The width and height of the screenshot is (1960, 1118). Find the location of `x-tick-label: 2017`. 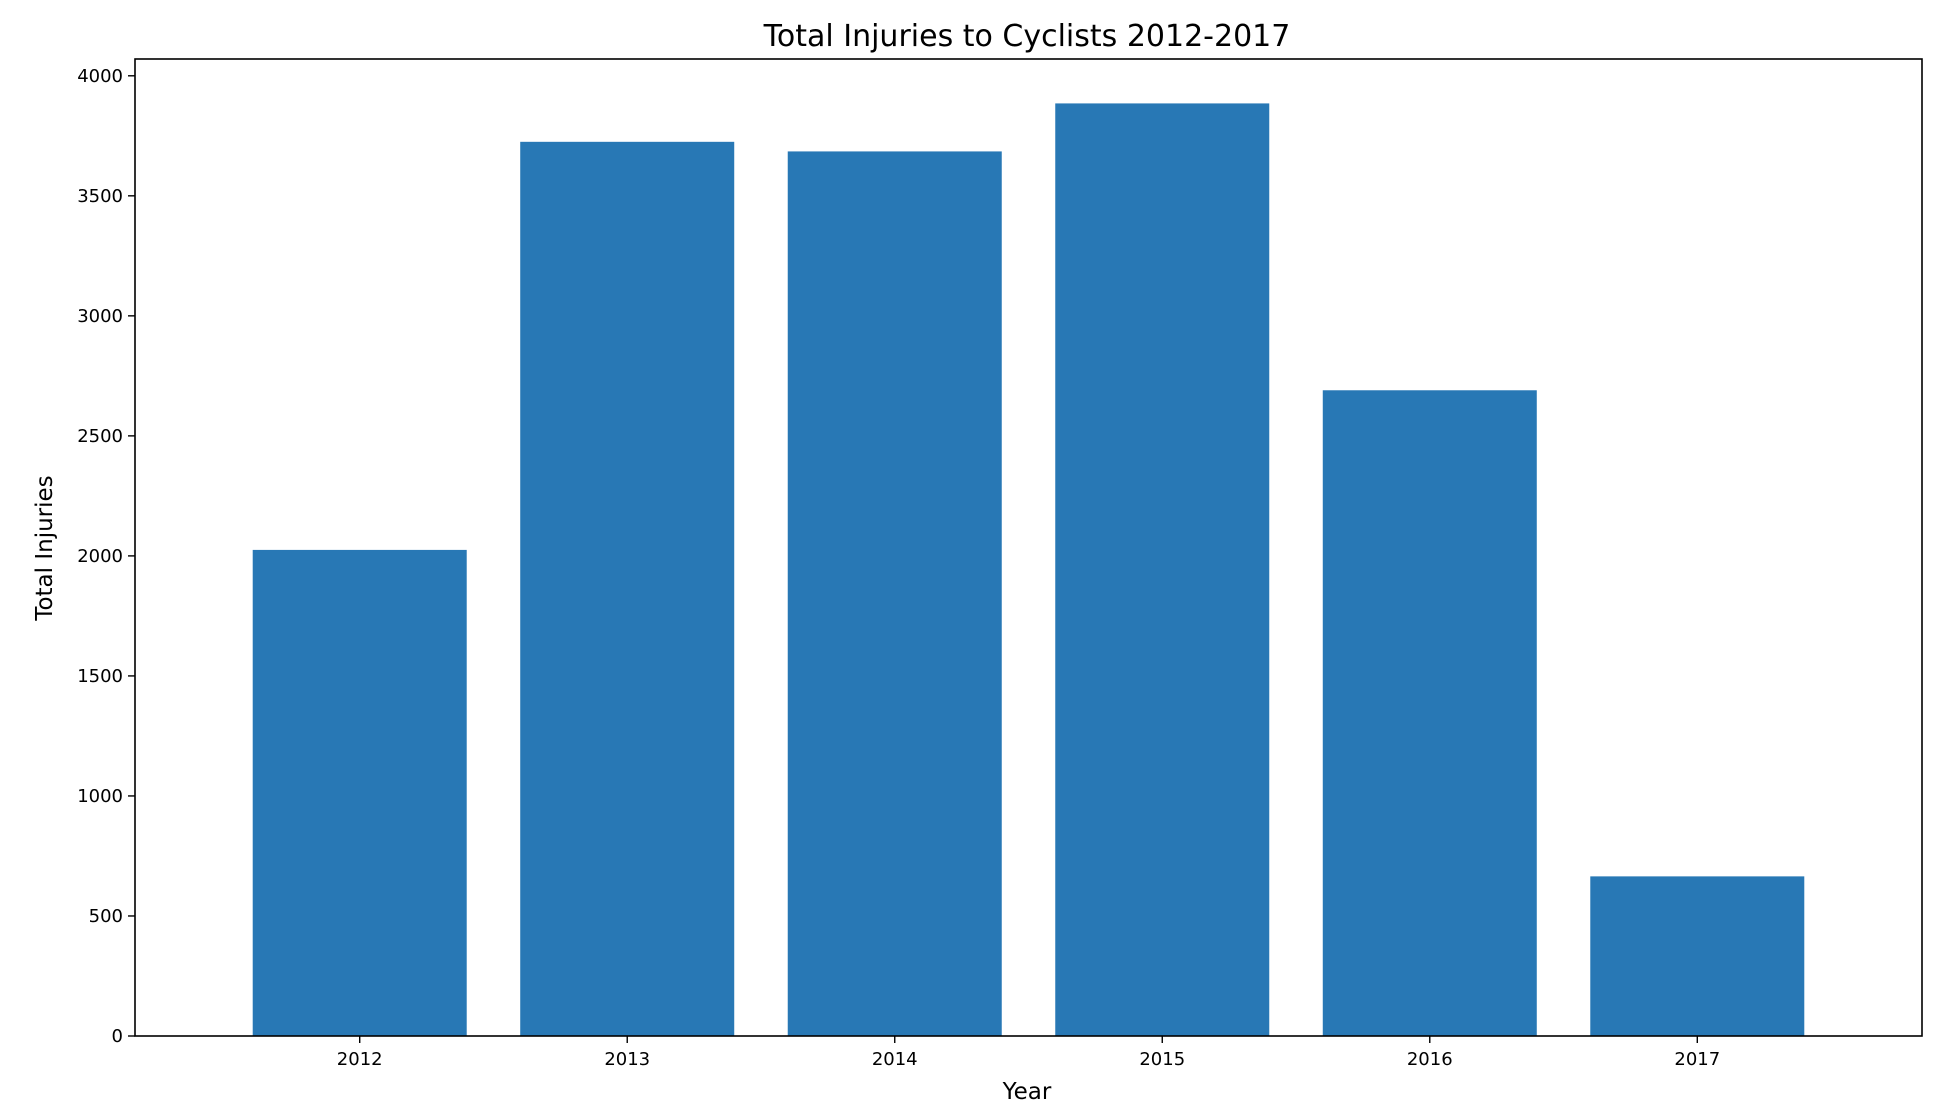

x-tick-label: 2017 is located at coordinates (1697, 1059).